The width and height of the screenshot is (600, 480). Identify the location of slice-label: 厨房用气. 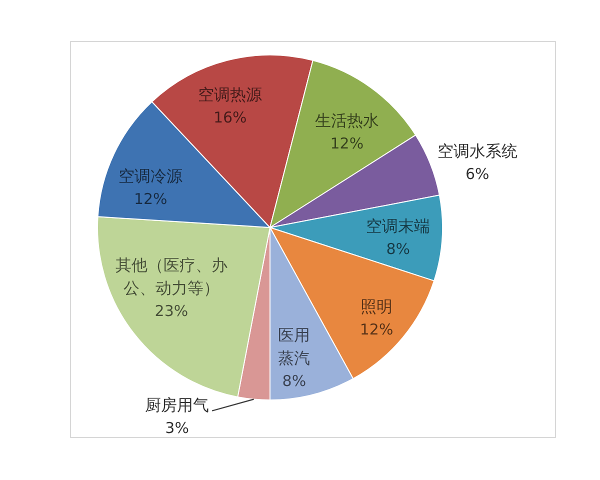
(177, 404).